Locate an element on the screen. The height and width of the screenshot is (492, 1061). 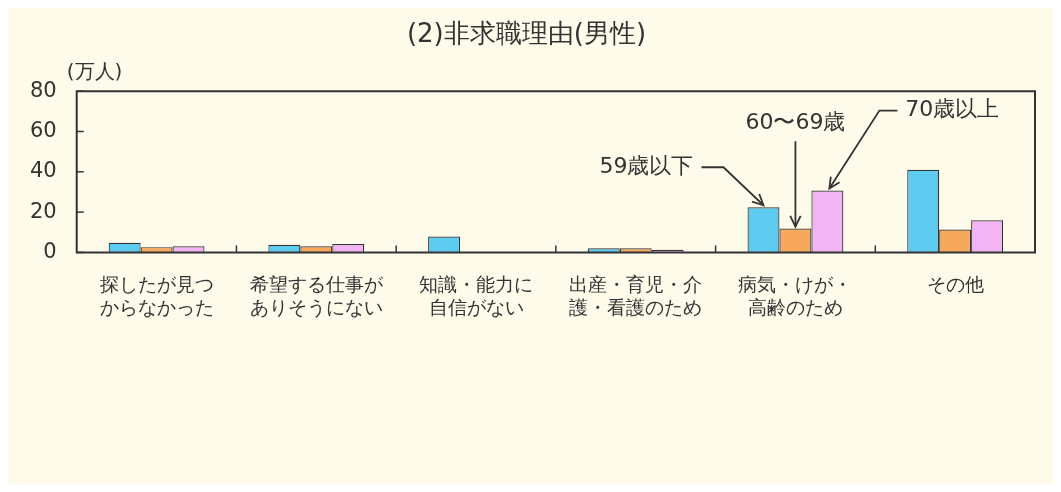
x-tick-label: 出産・育児・介護・看護のため is located at coordinates (636, 295).